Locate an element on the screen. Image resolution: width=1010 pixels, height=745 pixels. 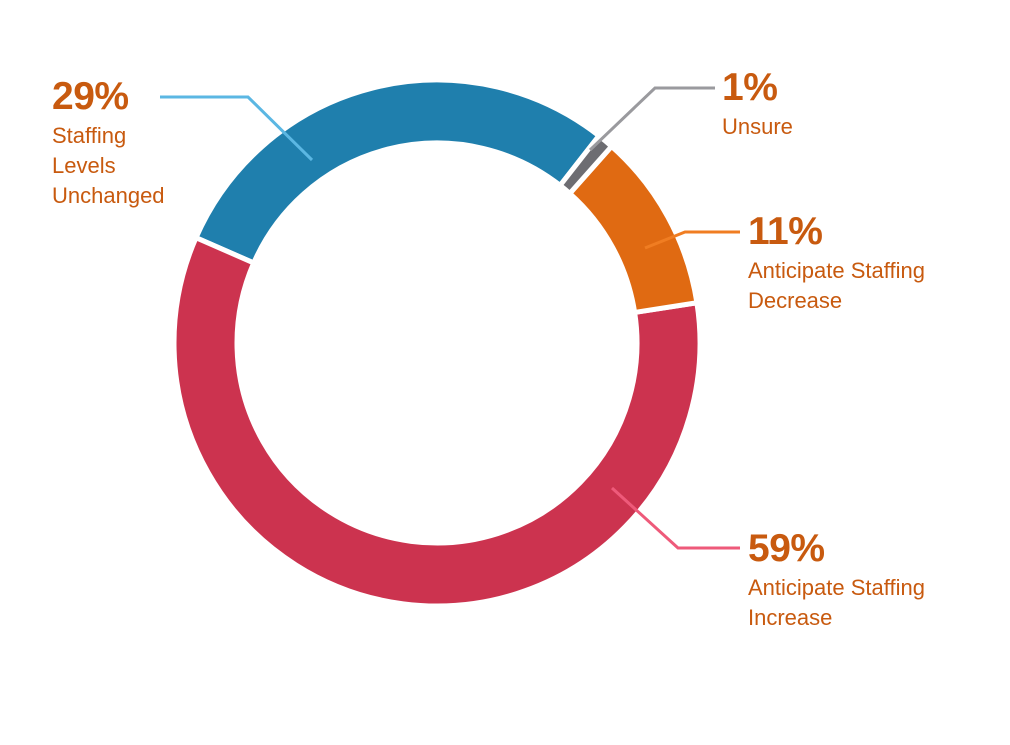
category-label: Unsure is located at coordinates (757, 126).